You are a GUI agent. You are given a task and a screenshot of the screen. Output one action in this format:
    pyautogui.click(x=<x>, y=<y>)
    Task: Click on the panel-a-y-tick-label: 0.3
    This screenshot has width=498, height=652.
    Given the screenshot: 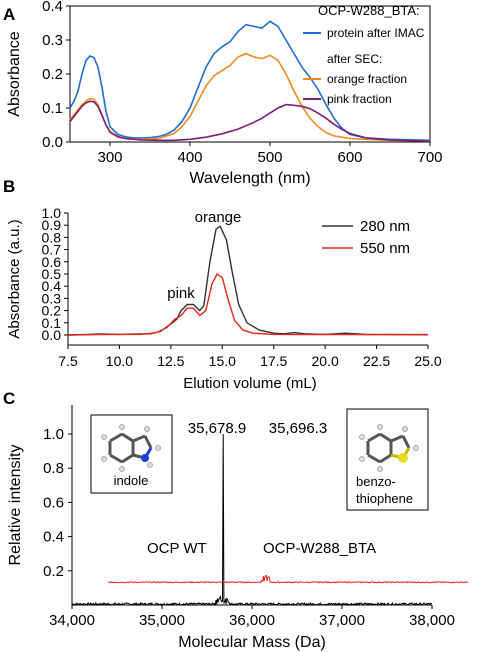 What is the action you would take?
    pyautogui.click(x=52, y=40)
    